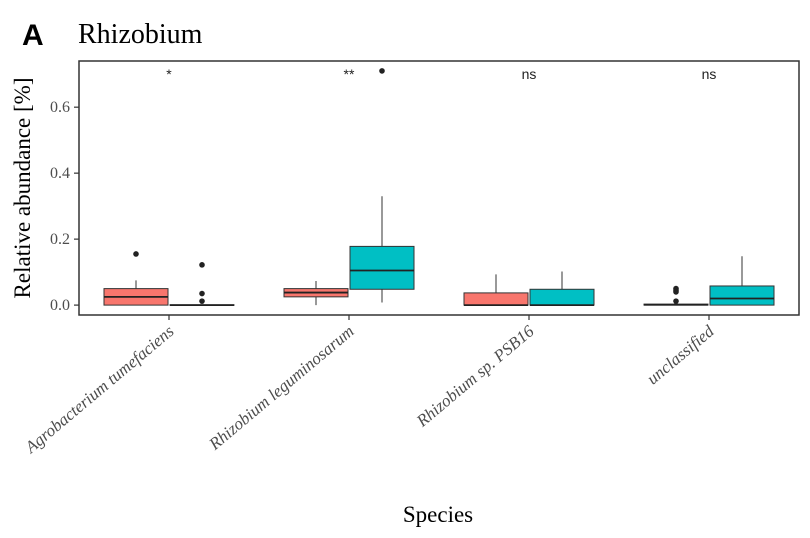 This screenshot has width=810, height=538. Describe the element at coordinates (99, 389) in the screenshot. I see `x-tick-label: Agrobacterium tumefaciens` at that location.